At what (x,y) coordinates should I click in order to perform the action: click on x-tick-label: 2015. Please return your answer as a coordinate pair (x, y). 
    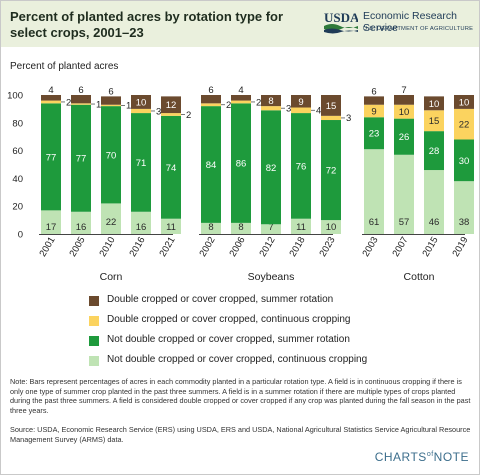
    Looking at the image, I should click on (431, 247).